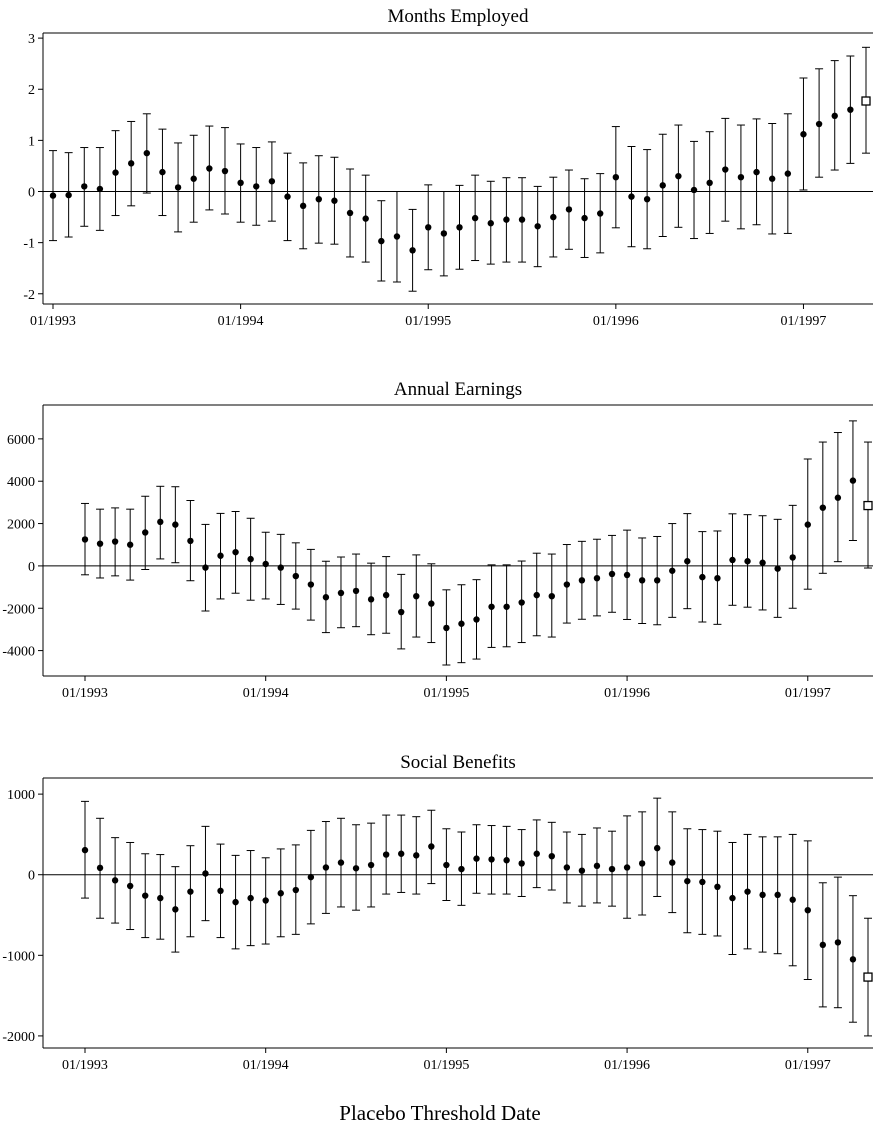 This screenshot has height=1132, width=874. Describe the element at coordinates (439, 1113) in the screenshot. I see `x-axis-title: Placebo Threshold Date` at that location.